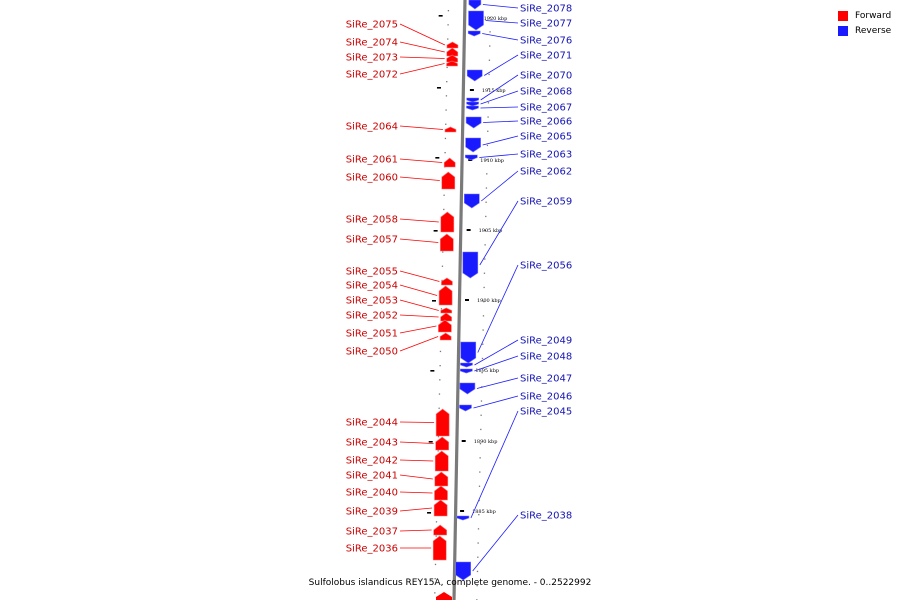 Image resolution: width=900 pixels, height=600 pixels. I want to click on reverse-gene-label: SiRe_2068, so click(546, 92).